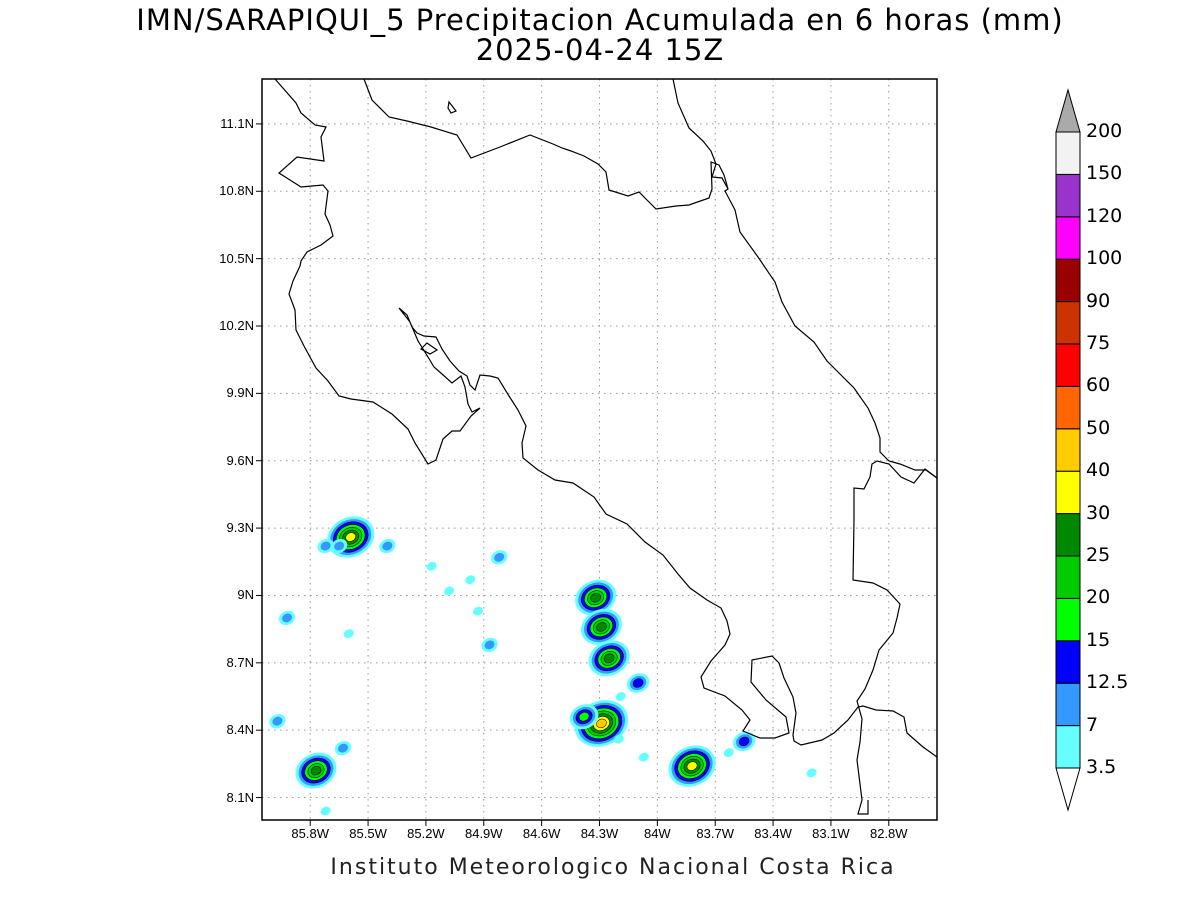 This screenshot has height=900, width=1200. I want to click on lat-label: 9.6N, so click(240, 460).